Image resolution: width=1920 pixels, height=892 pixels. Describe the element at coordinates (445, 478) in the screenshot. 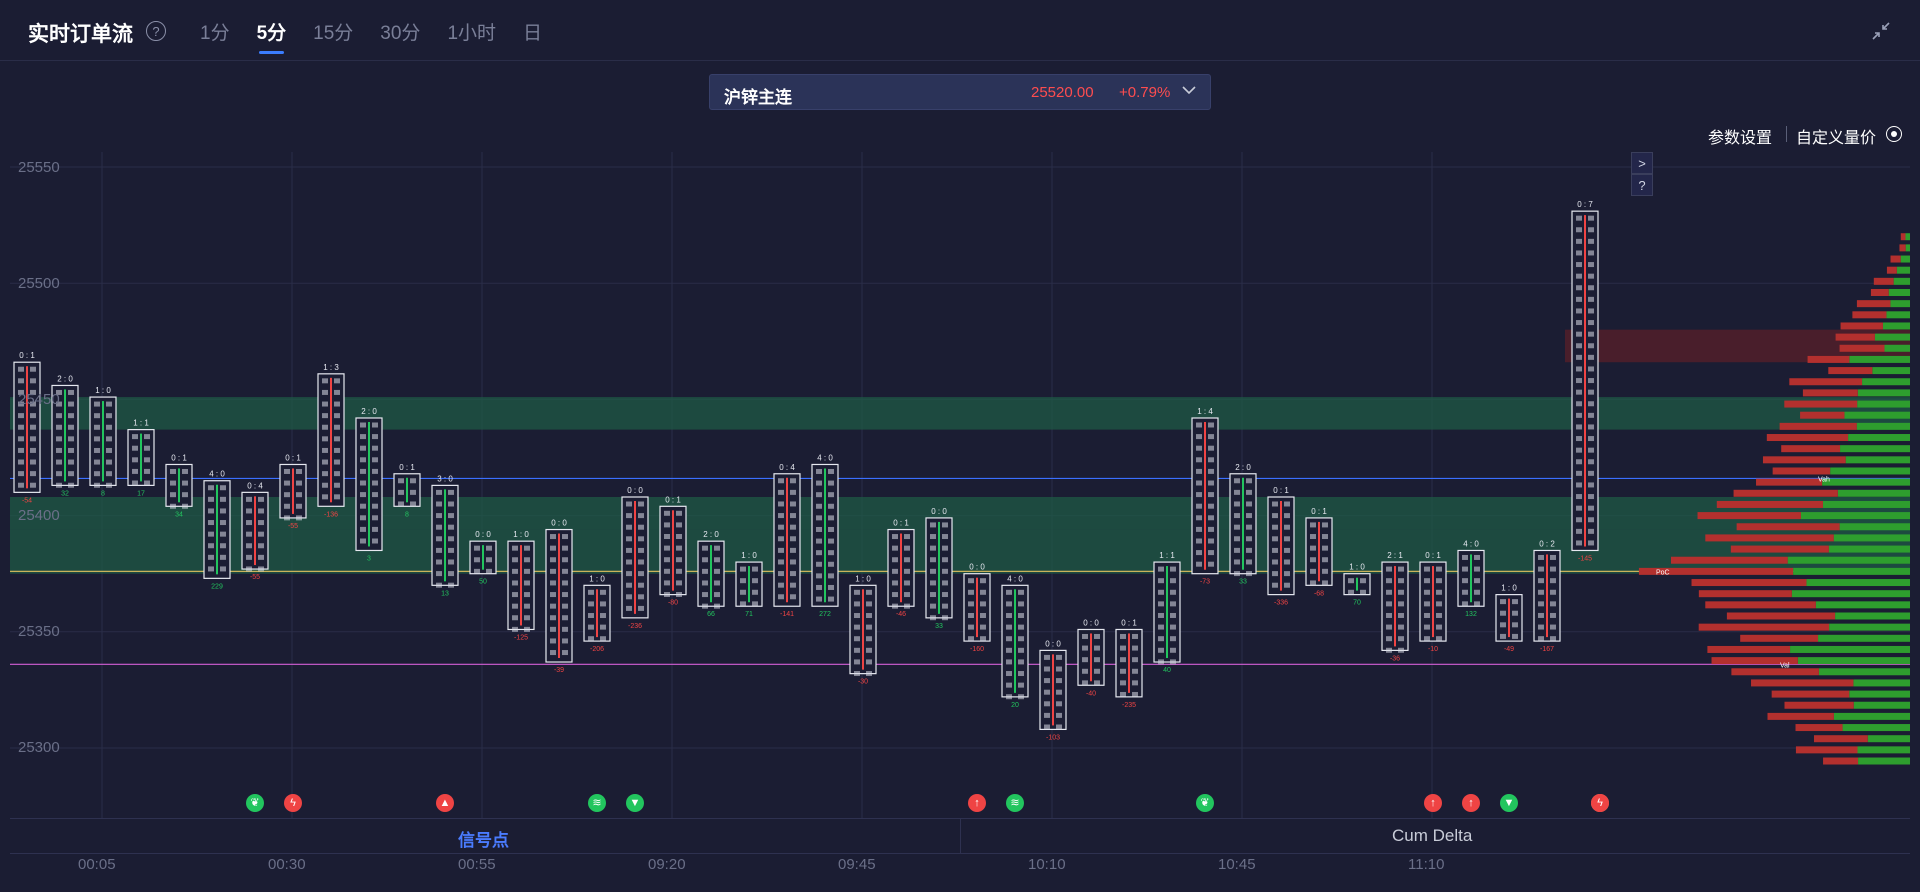

I see `imbalance-label: 3 : 0` at that location.